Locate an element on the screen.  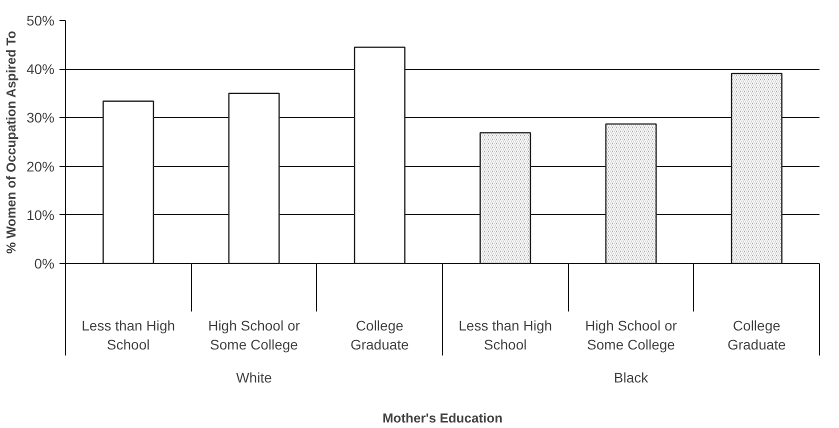
y-tick-label: 30% is located at coordinates (40, 118).